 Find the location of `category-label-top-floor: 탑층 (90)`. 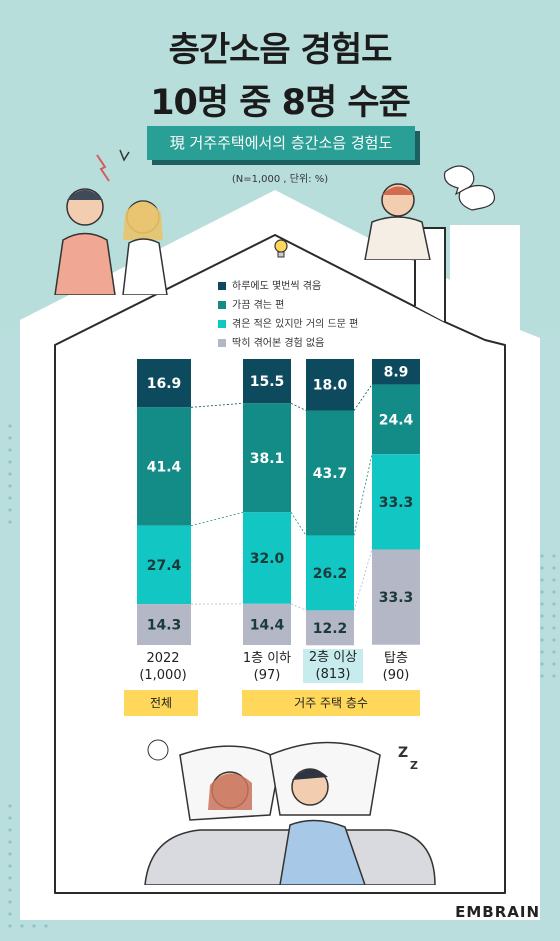

category-label-top-floor: 탑층 (90) is located at coordinates (396, 667).